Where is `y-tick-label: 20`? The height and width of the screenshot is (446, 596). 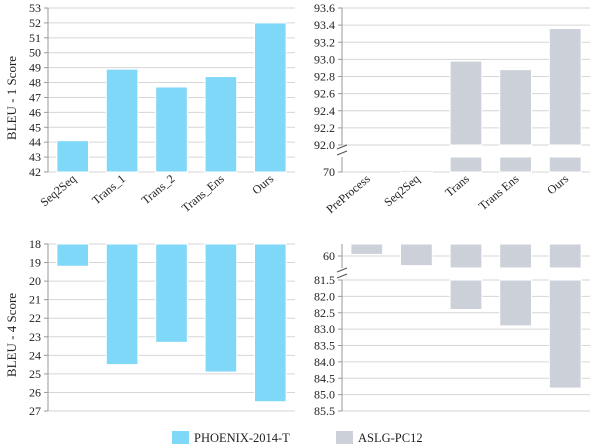 y-tick-label: 20 is located at coordinates (35, 281).